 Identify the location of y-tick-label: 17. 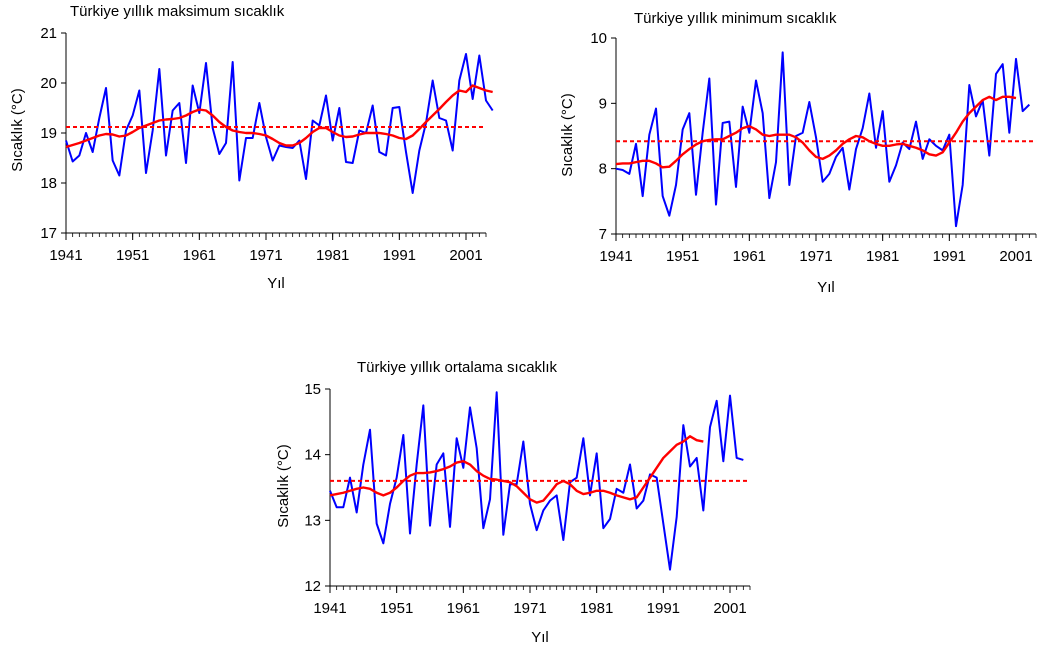
(48, 233).